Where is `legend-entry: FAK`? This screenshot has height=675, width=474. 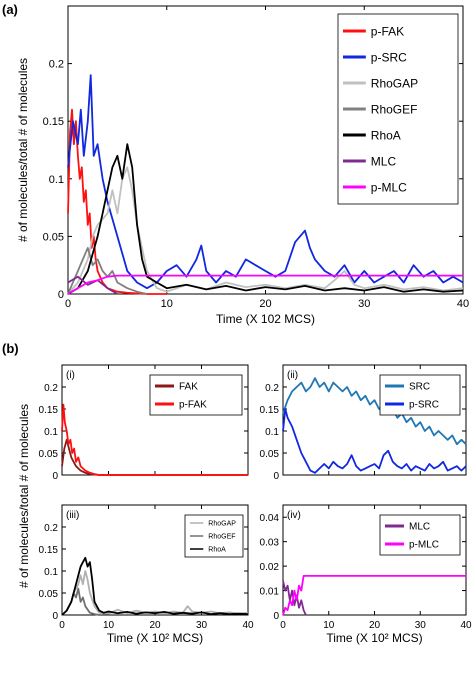 legend-entry: FAK is located at coordinates (188, 387).